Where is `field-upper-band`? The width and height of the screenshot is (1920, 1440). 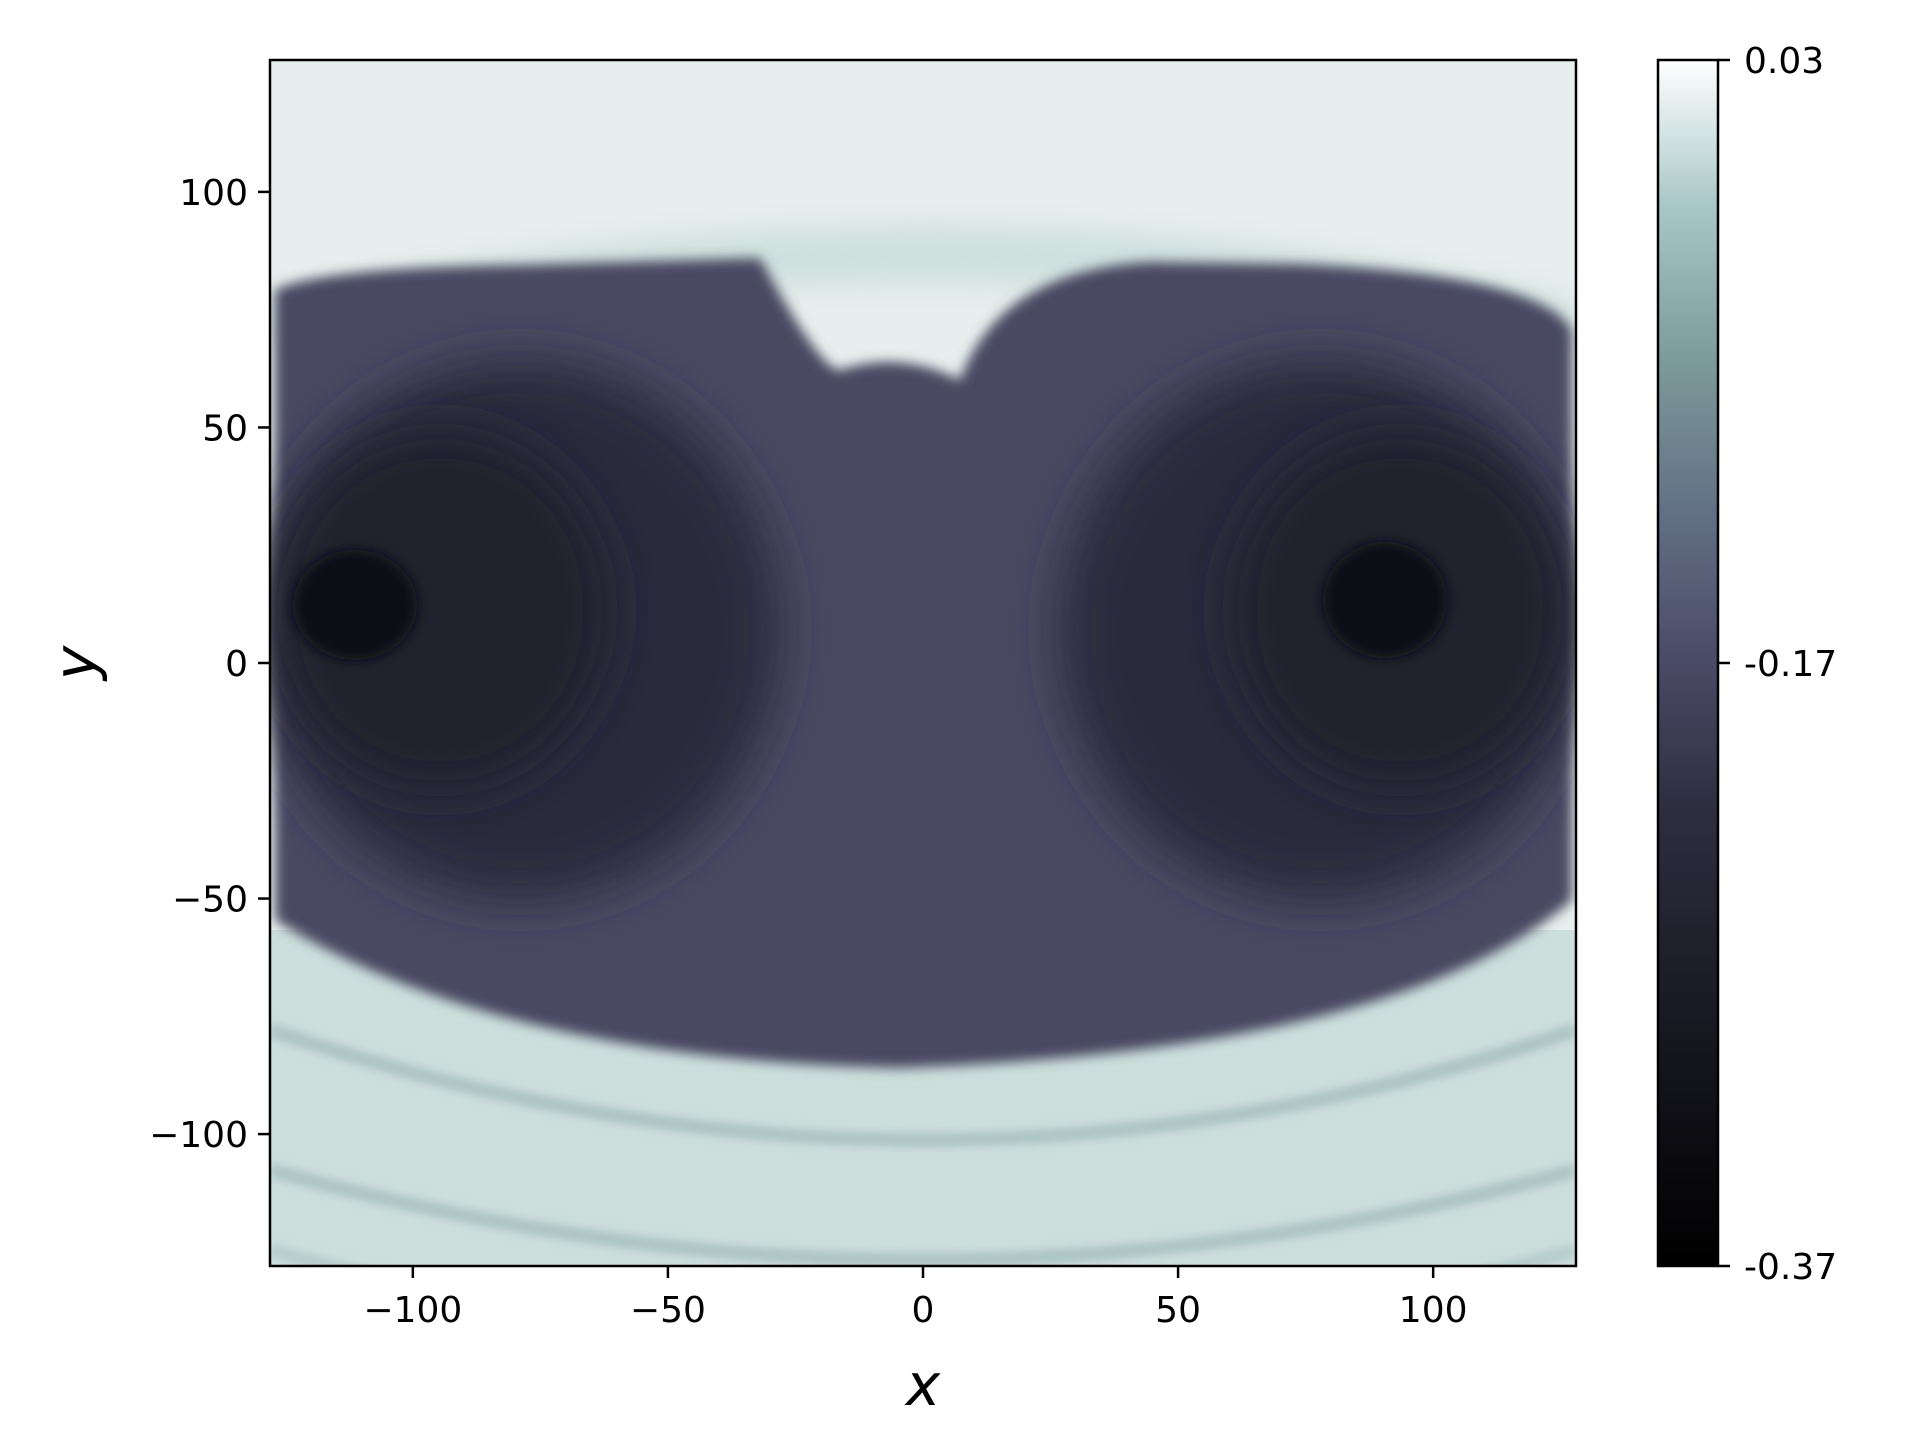
field-upper-band is located at coordinates (923, 282).